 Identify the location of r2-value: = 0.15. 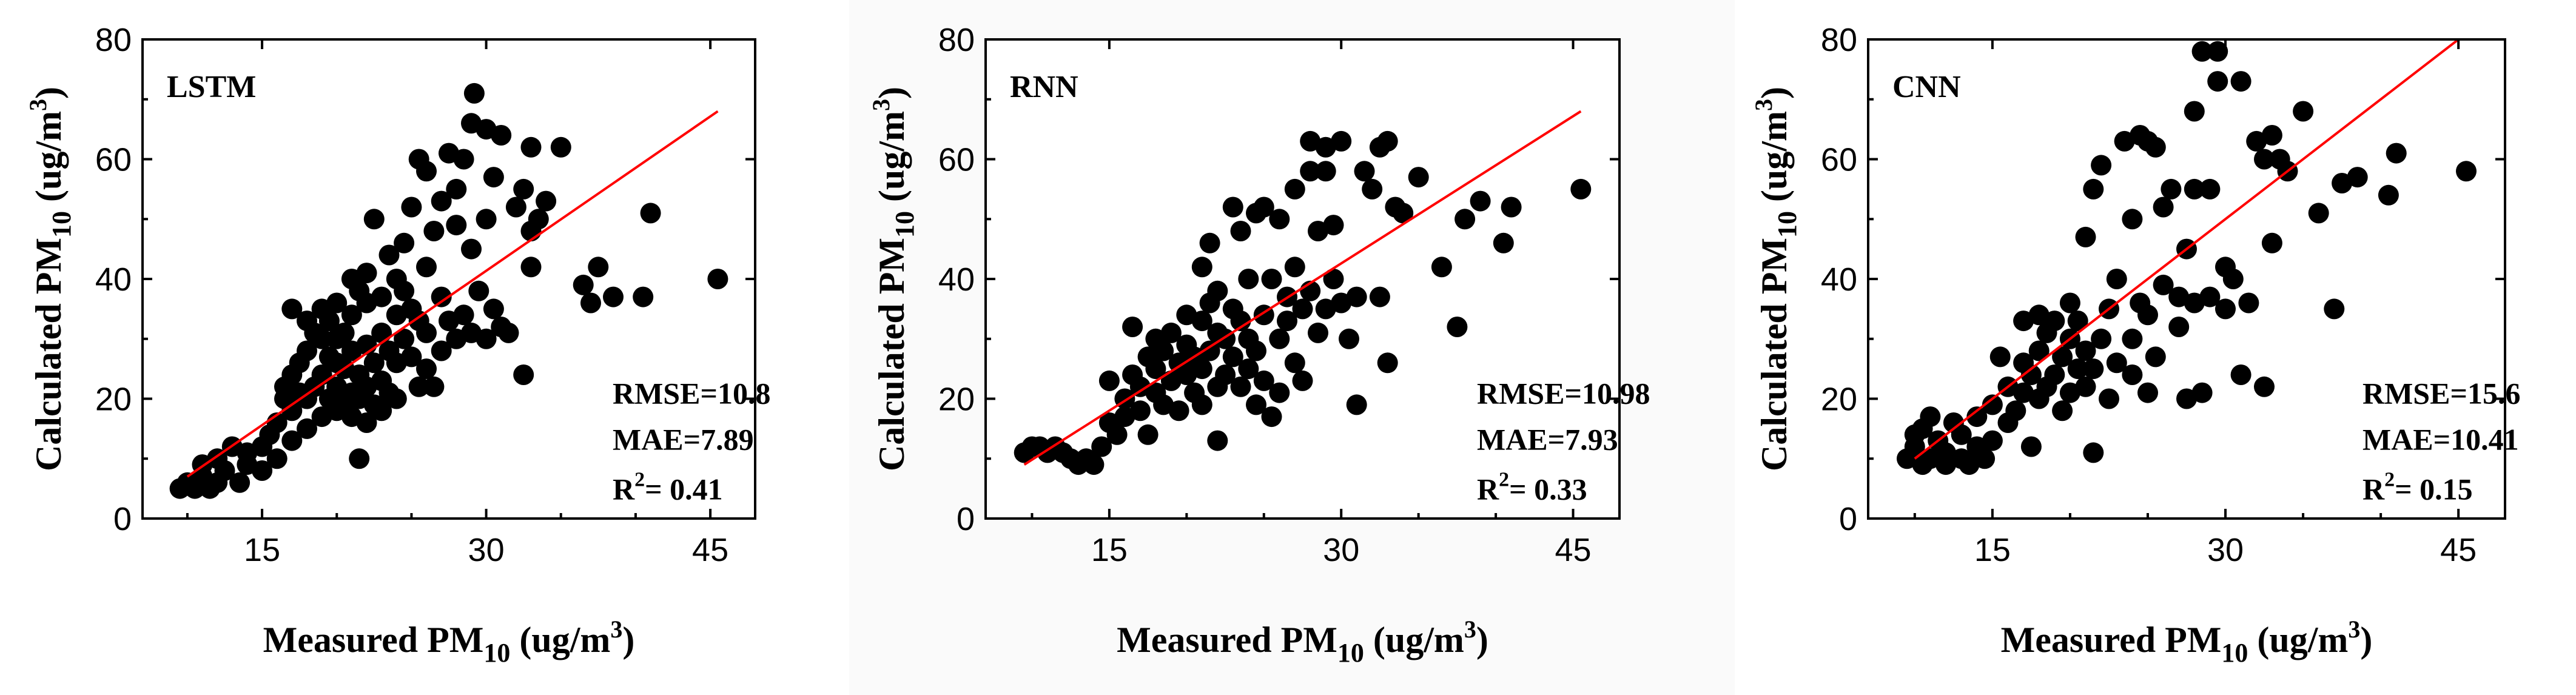
(2434, 489).